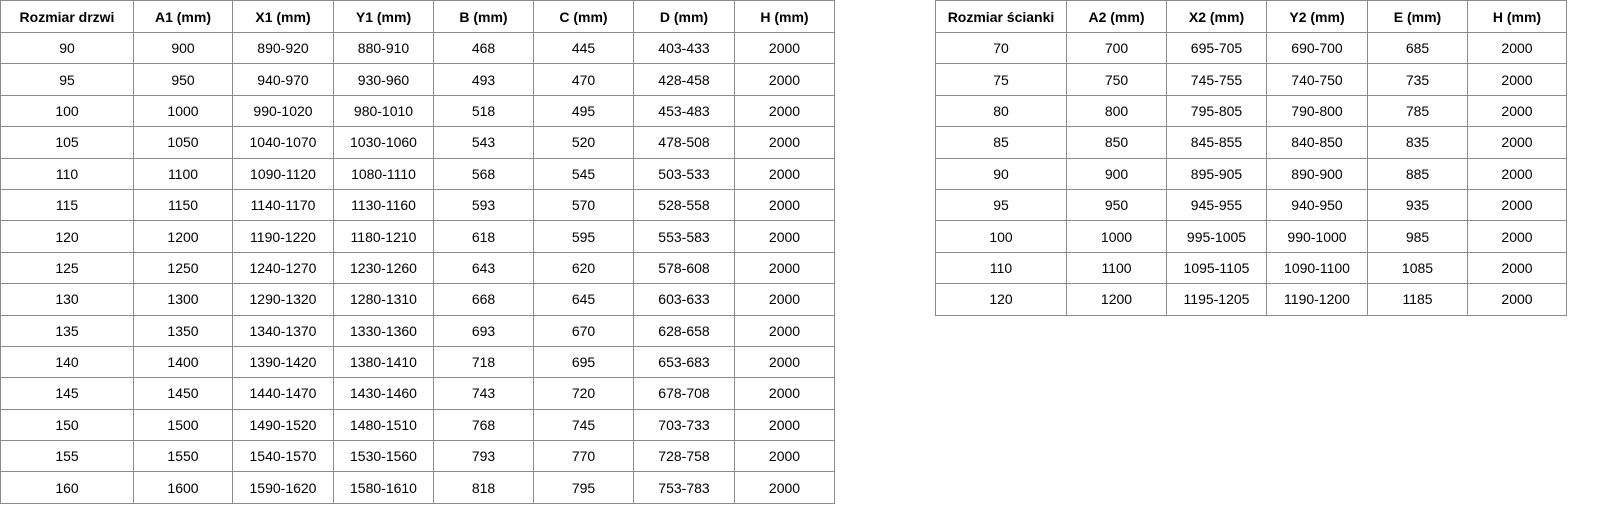 This screenshot has height=514, width=1600. What do you see at coordinates (583, 425) in the screenshot?
I see `table-cell: 745` at bounding box center [583, 425].